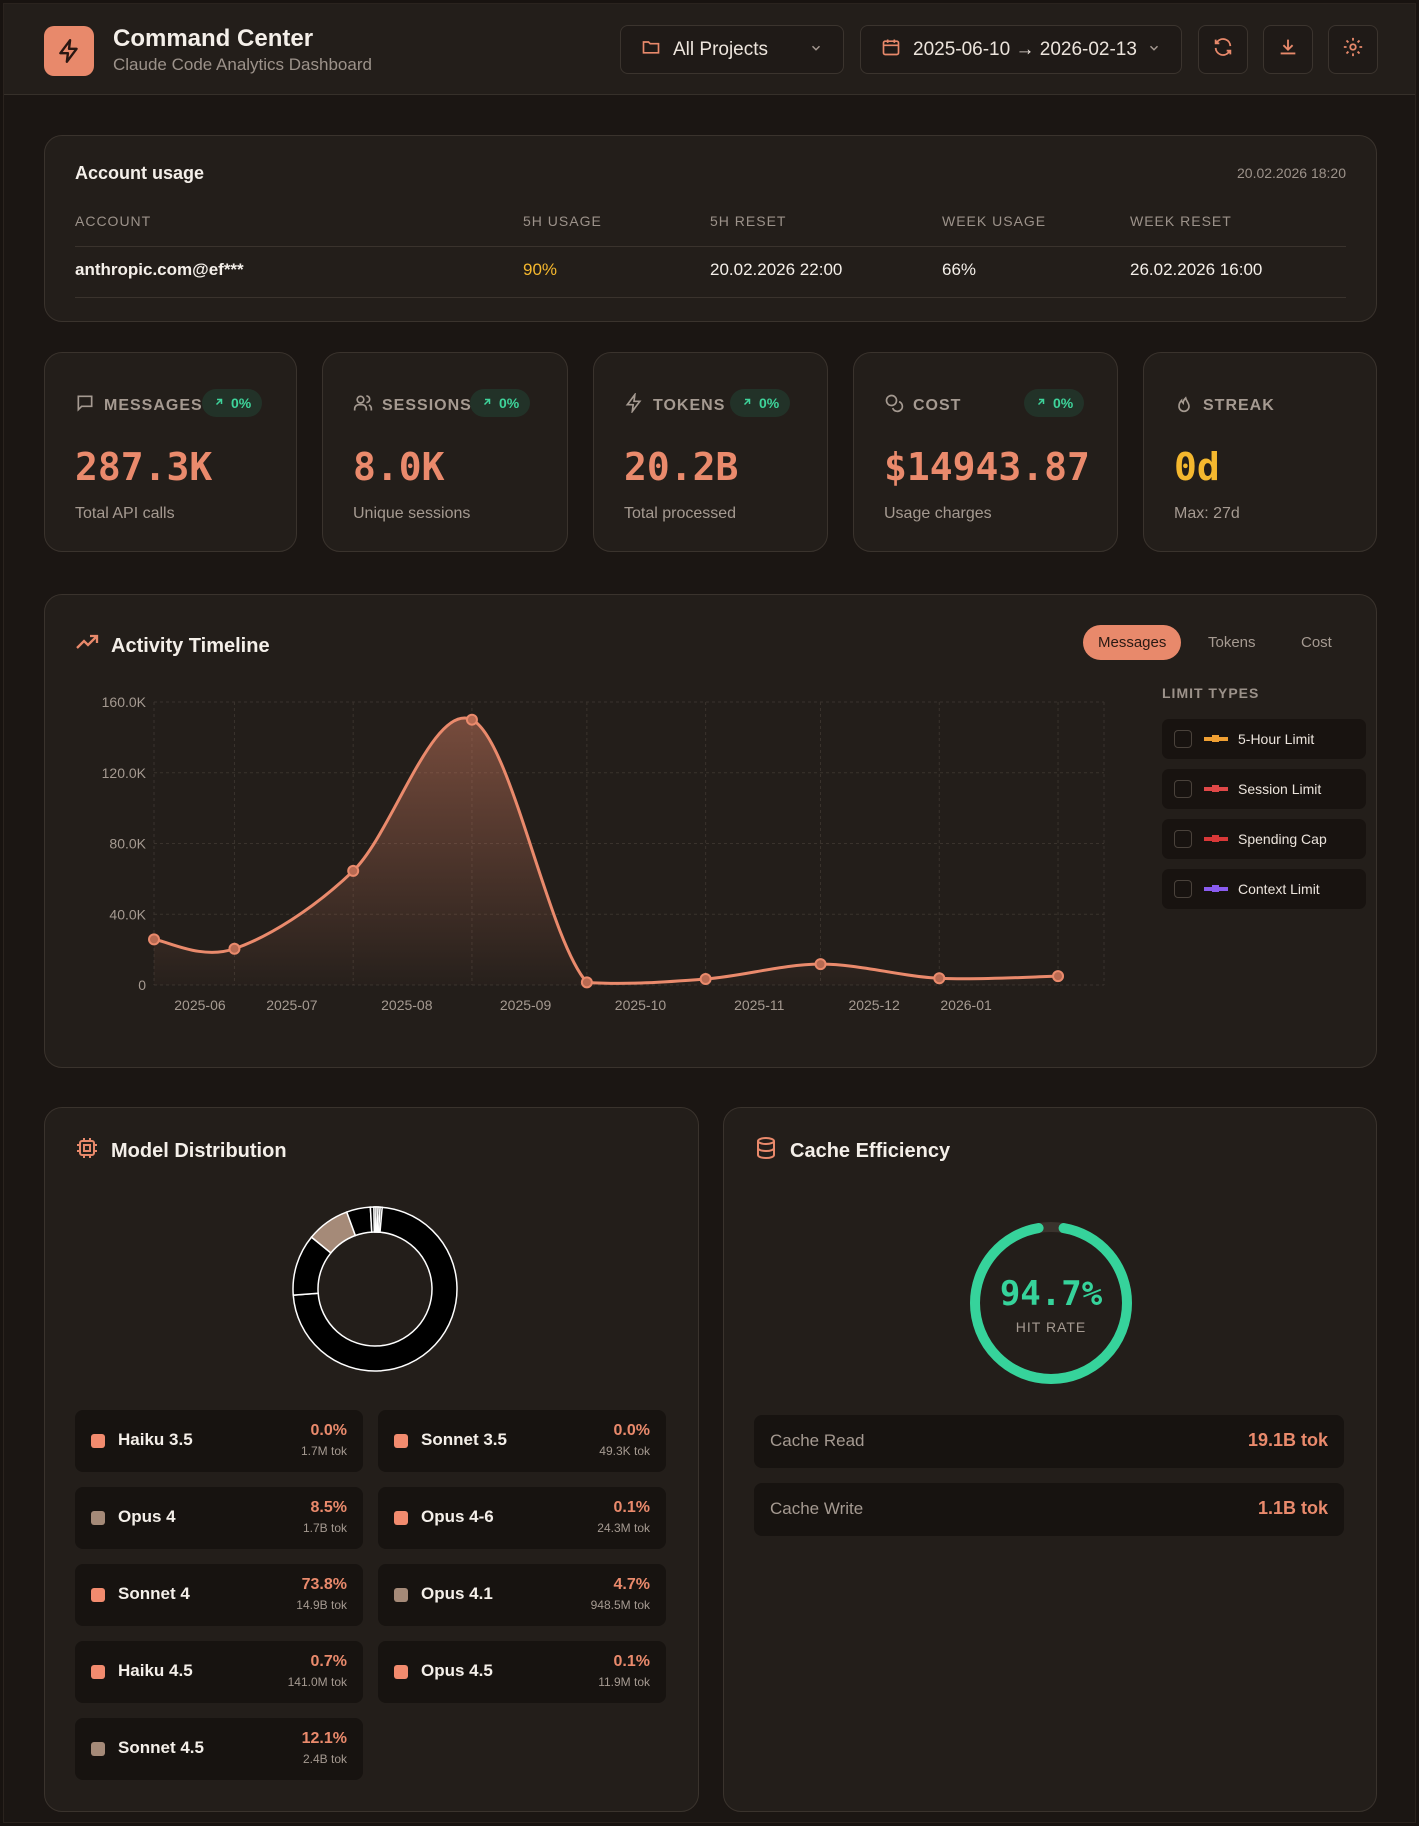 Image resolution: width=1419 pixels, height=1826 pixels. I want to click on download-button, so click(1288, 49).